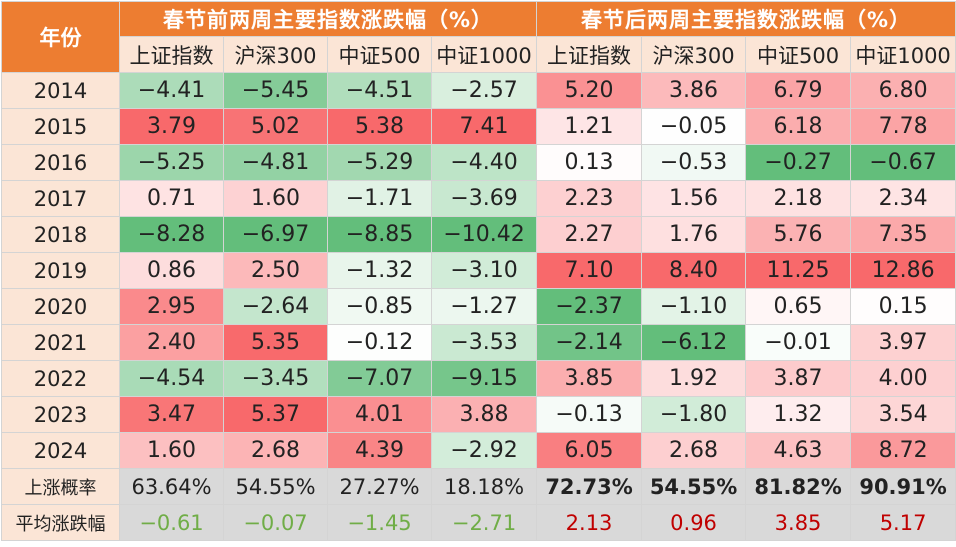 The image size is (956, 547). I want to click on up-probability-cell: 54.55%, so click(694, 486).